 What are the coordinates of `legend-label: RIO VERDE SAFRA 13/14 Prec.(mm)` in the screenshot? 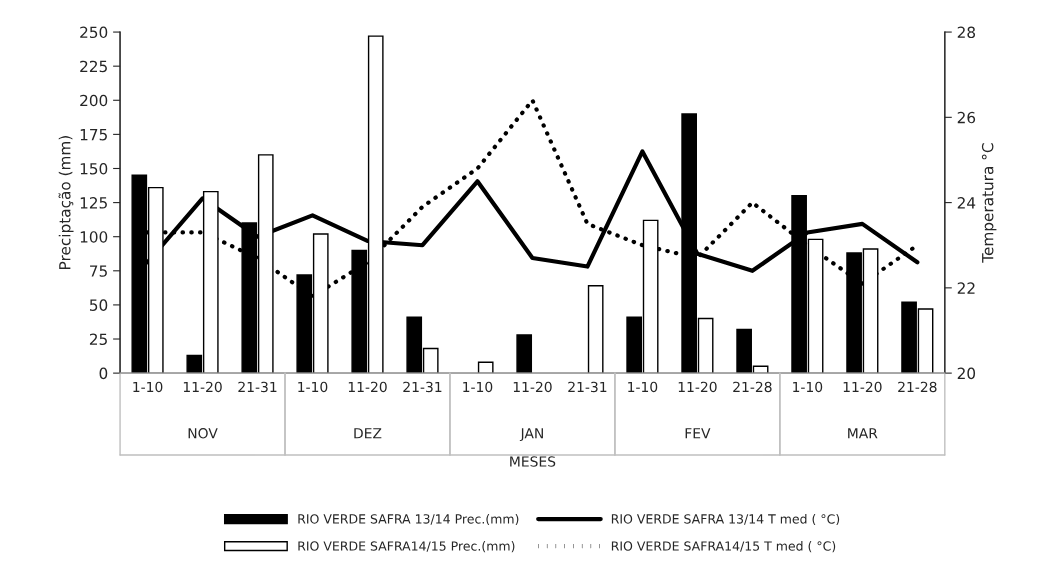 It's located at (408, 519).